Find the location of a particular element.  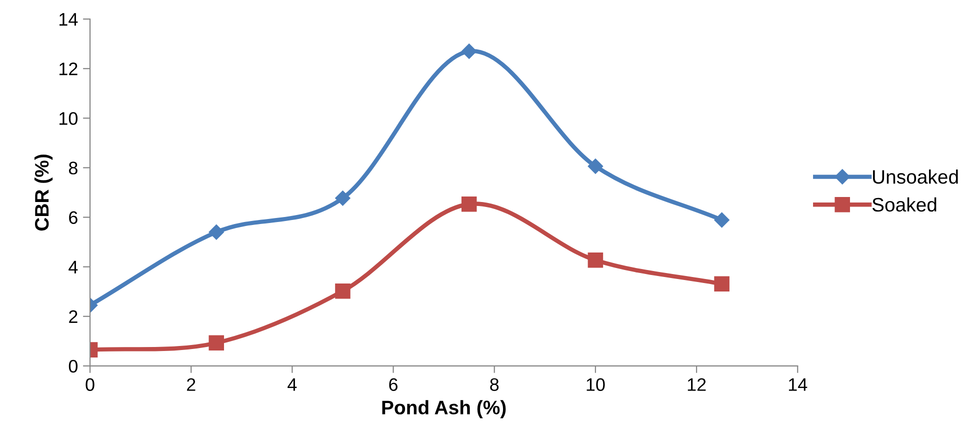

y-tick-label: 4 is located at coordinates (73, 267).